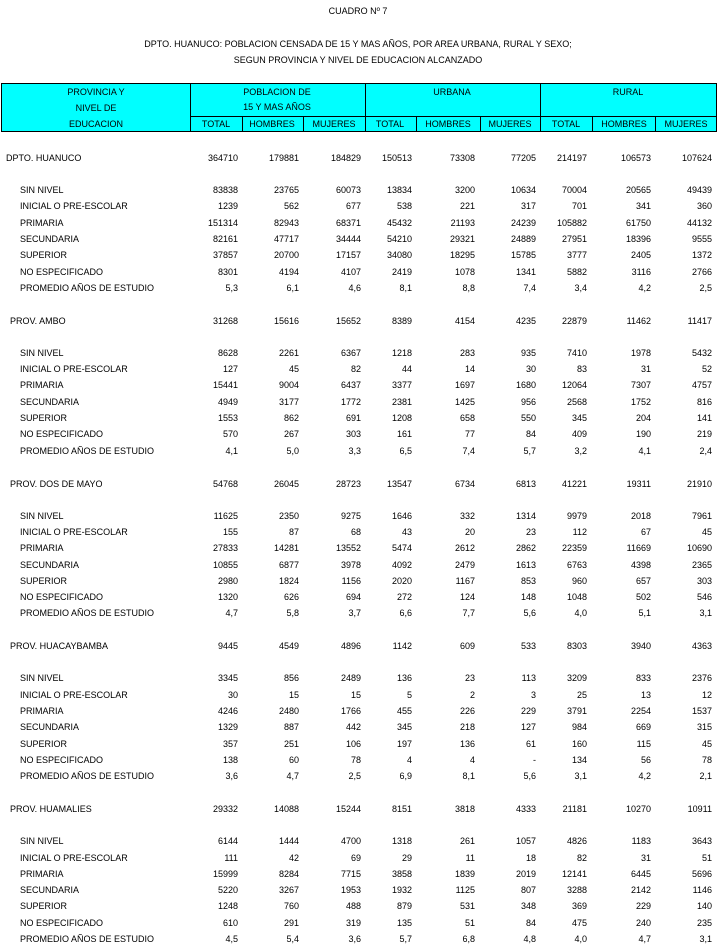 The height and width of the screenshot is (948, 717). Describe the element at coordinates (462, 238) in the screenshot. I see `cell: 29321` at that location.